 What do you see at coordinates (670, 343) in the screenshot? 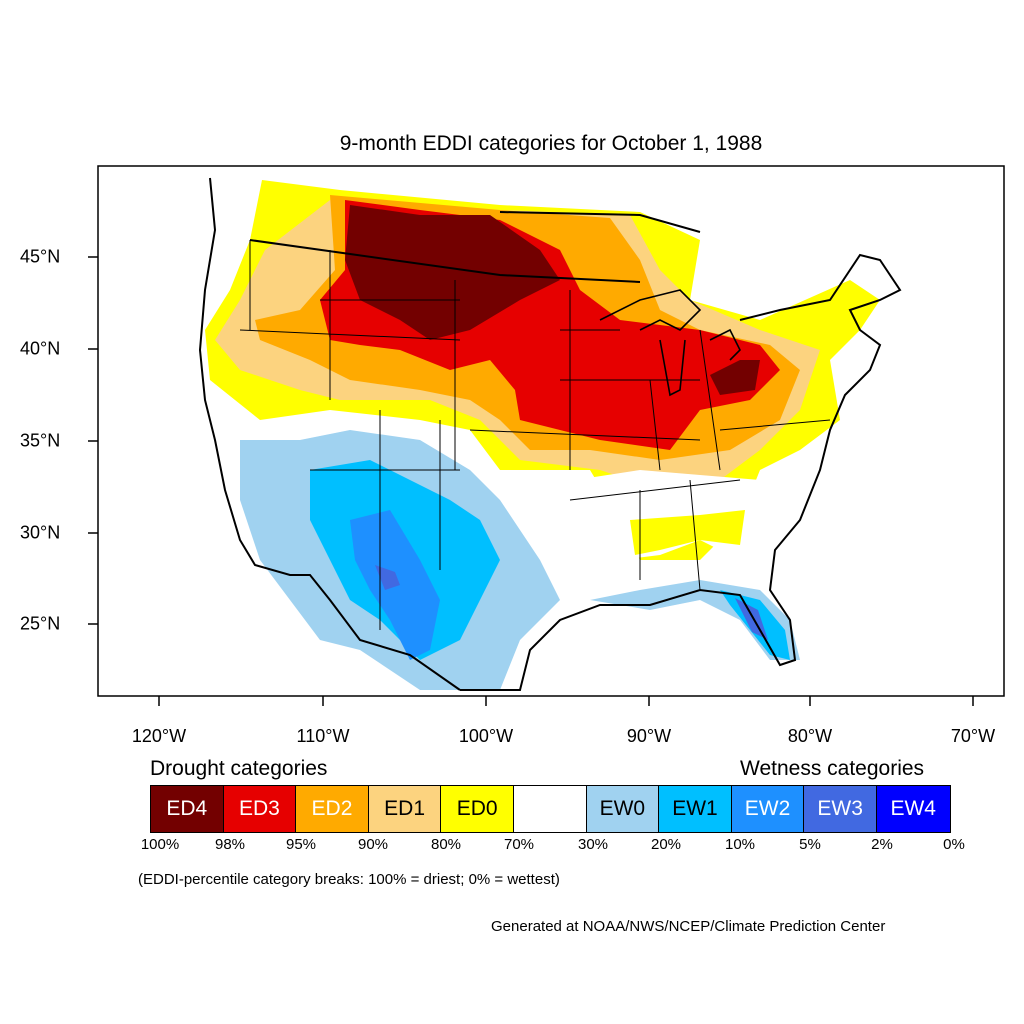
I see `great-lakes` at bounding box center [670, 343].